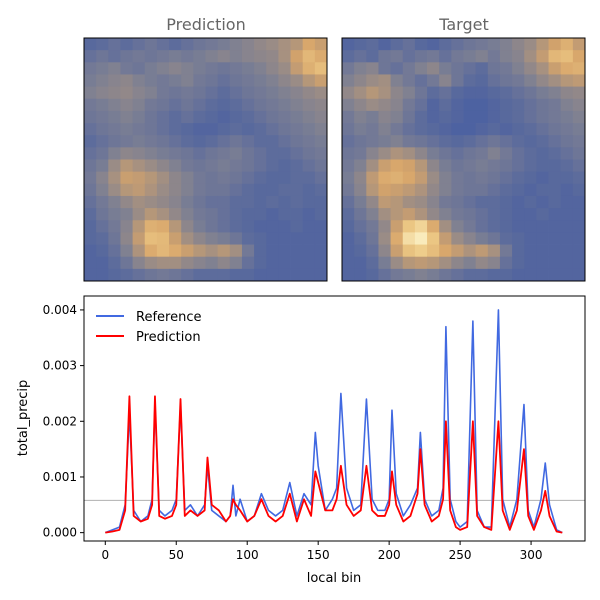 This screenshot has height=600, width=600. Describe the element at coordinates (205, 24) in the screenshot. I see `prediction-panel-title: Prediction` at that location.